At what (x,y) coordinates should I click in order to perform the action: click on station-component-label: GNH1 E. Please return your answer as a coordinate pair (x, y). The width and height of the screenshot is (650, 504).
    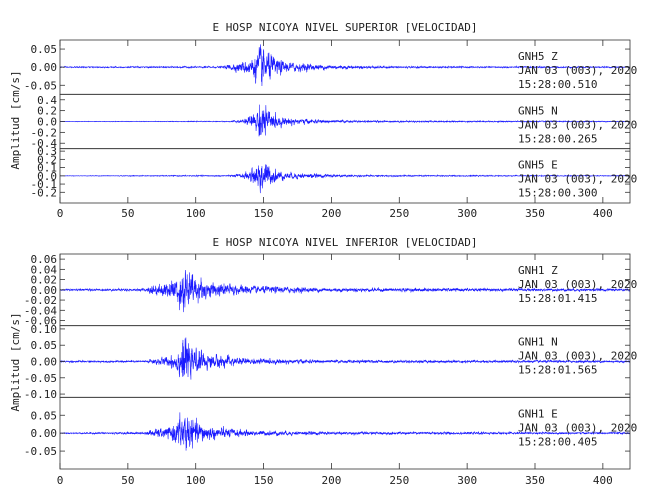
    Looking at the image, I should click on (538, 413).